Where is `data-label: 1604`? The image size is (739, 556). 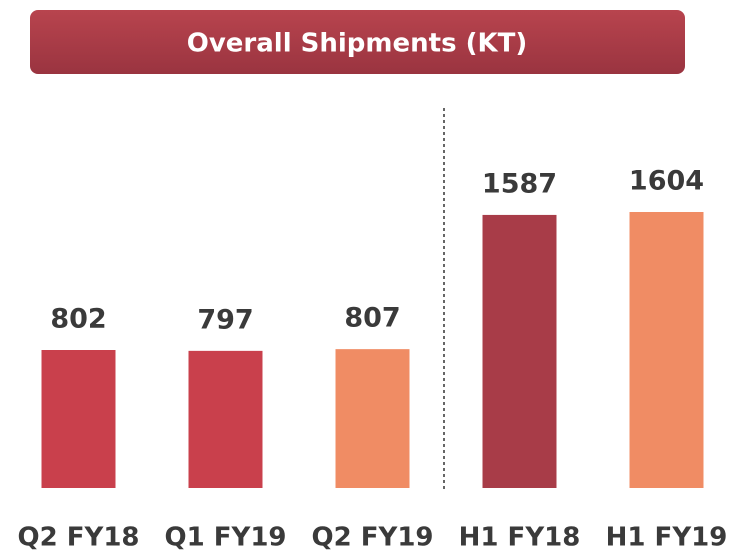 data-label: 1604 is located at coordinates (666, 181).